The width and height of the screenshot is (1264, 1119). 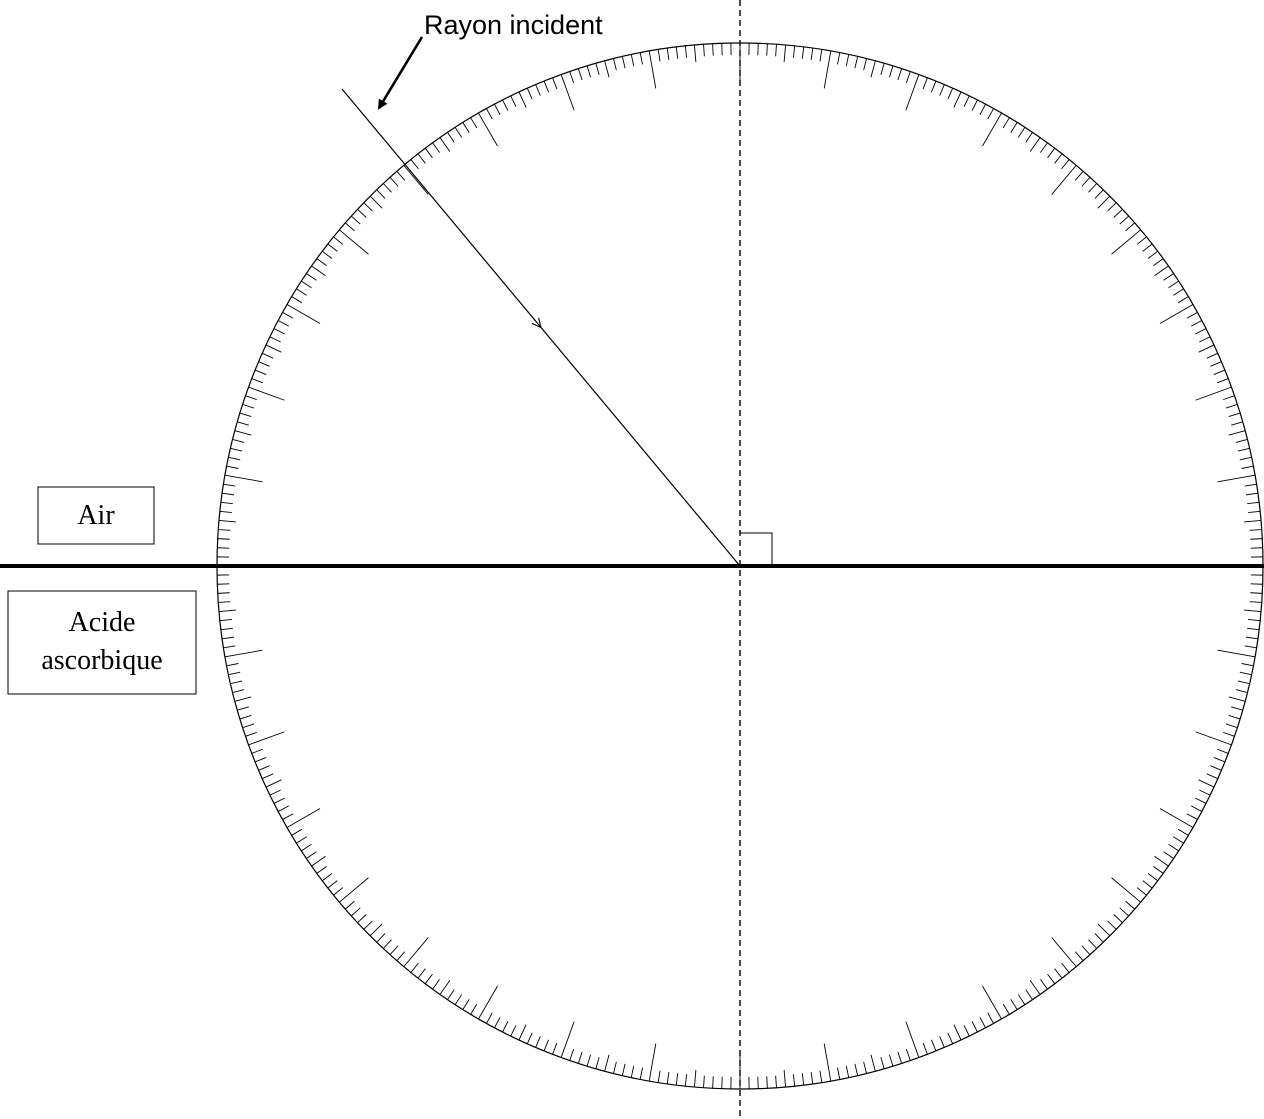 I want to click on air-label: Air, so click(x=96, y=515).